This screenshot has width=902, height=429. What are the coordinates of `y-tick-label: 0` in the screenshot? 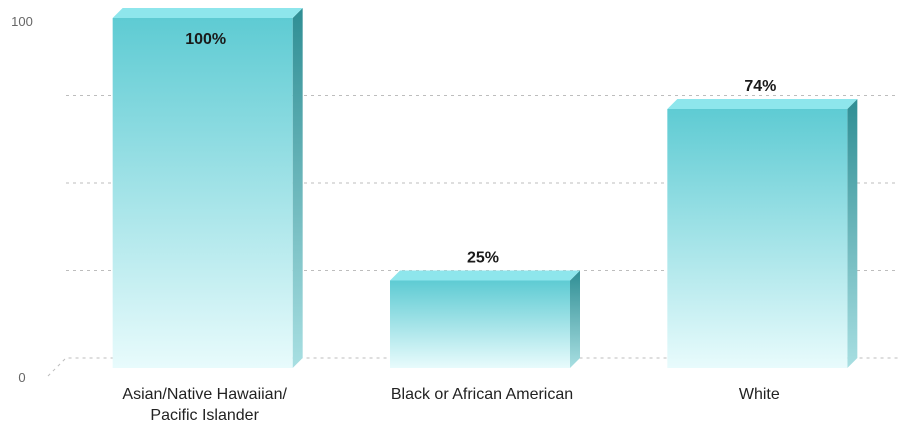 It's located at (21, 377).